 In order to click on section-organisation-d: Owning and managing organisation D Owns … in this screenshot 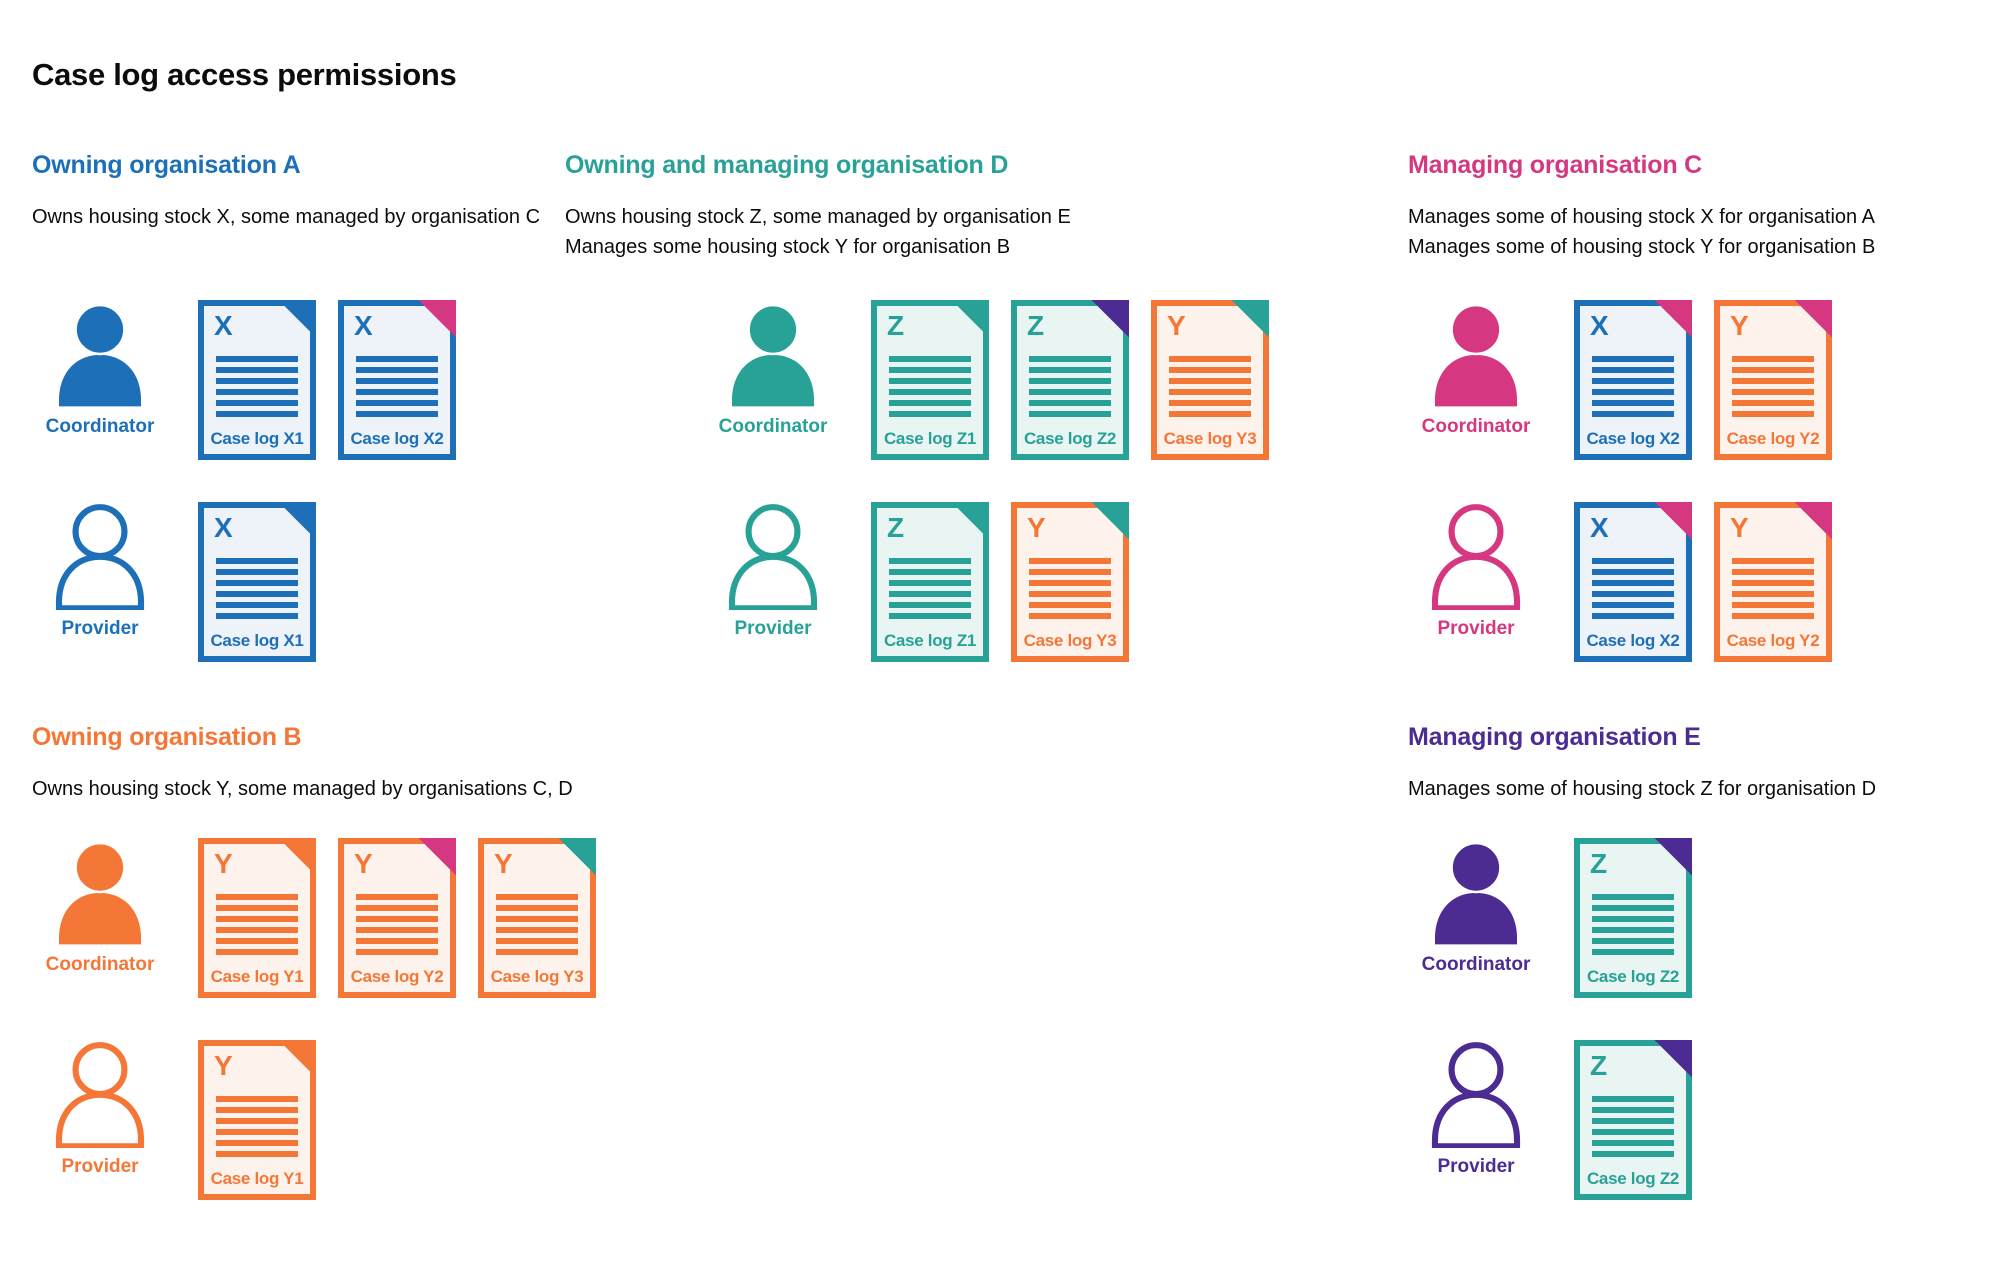, I will do `click(917, 395)`.